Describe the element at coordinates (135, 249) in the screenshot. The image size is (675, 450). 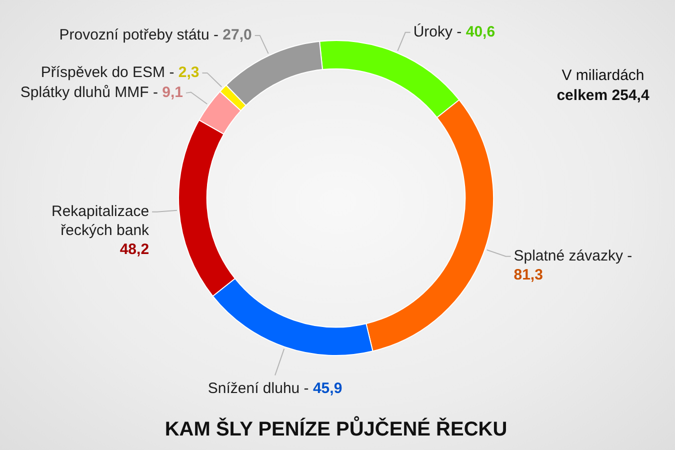
I see `data-label: 48,2` at that location.